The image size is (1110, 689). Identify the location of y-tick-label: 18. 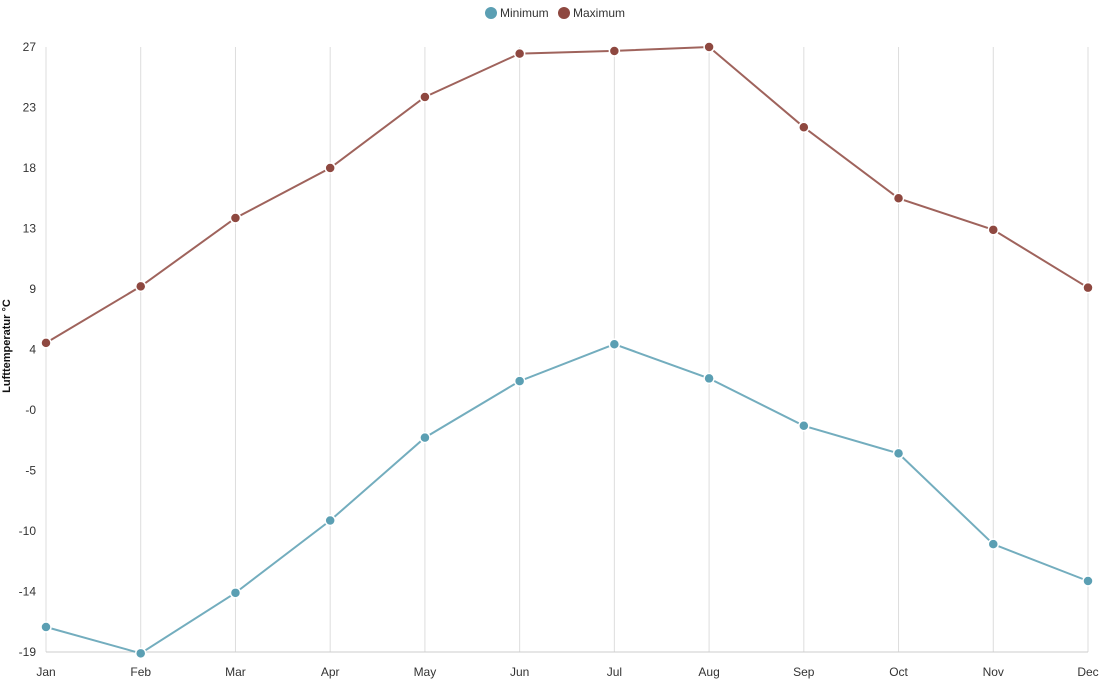
(30, 168).